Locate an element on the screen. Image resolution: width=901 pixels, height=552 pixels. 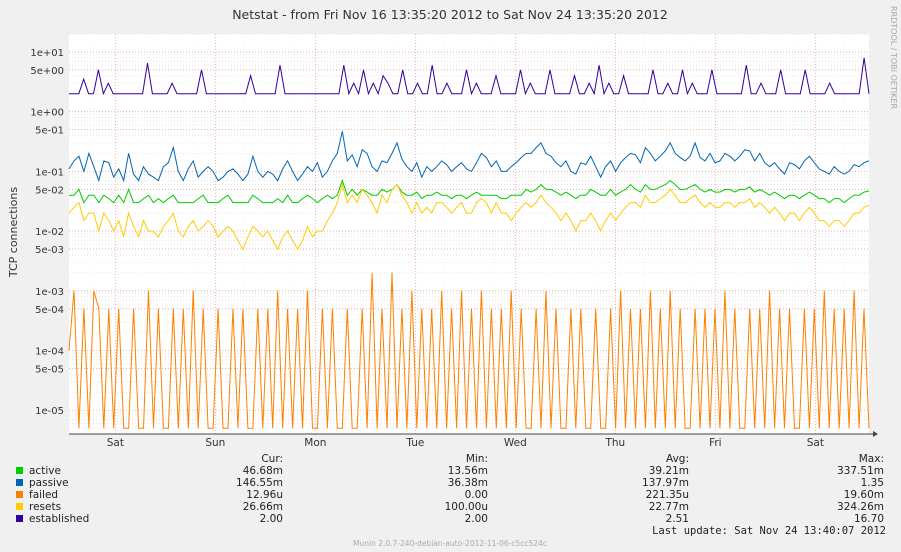
series-line-resets is located at coordinates (469, 216).